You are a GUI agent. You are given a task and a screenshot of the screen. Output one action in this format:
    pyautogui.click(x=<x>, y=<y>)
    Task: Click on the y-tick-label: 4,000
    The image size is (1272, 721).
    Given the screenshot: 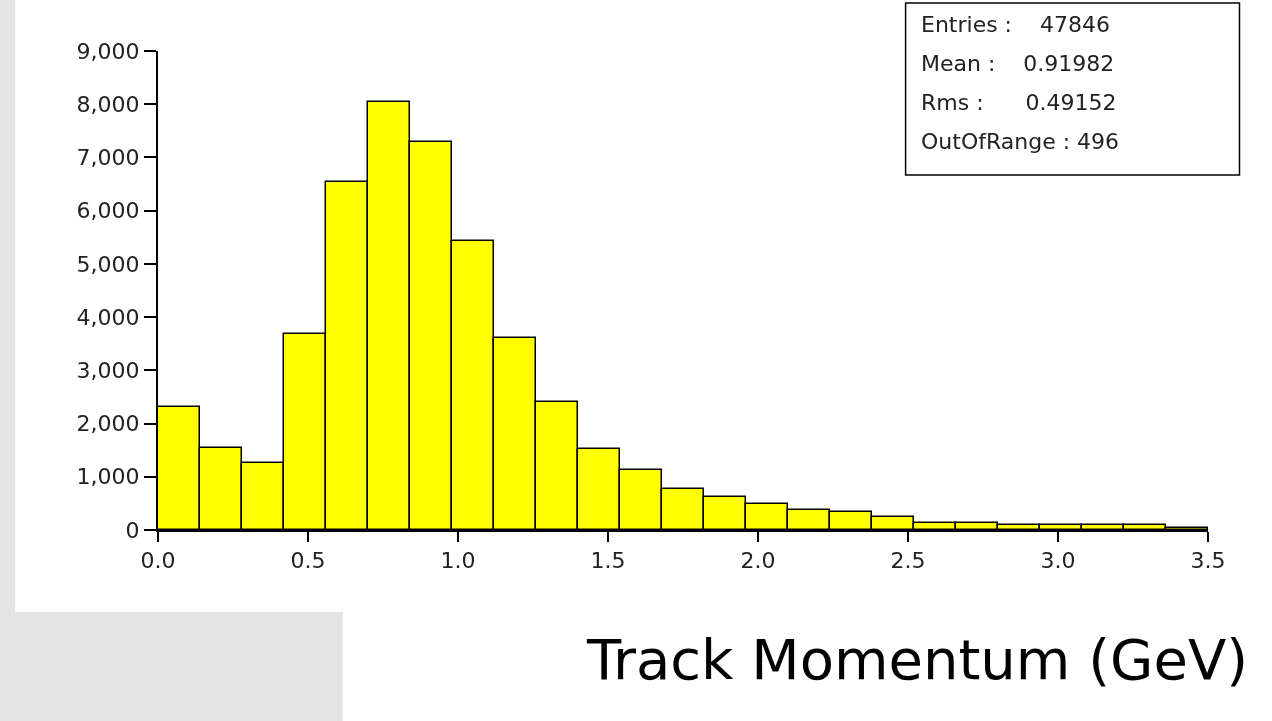 What is the action you would take?
    pyautogui.click(x=108, y=317)
    